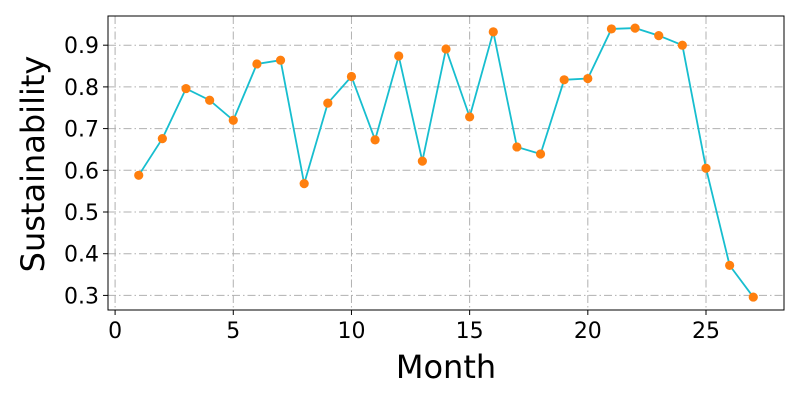  Describe the element at coordinates (81, 213) in the screenshot. I see `y-tick-label: 0.5` at that location.